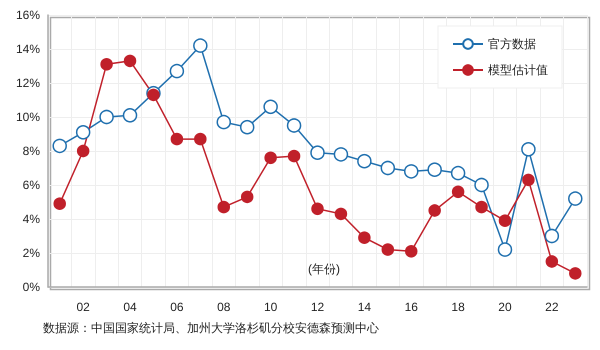  I want to click on x-tick-label: 16, so click(411, 307).